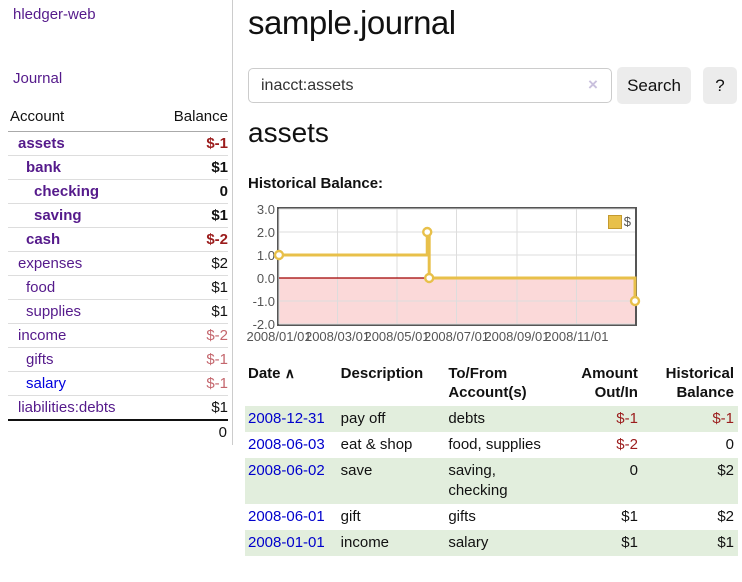  Describe the element at coordinates (46, 383) in the screenshot. I see `account-link: salary` at that location.